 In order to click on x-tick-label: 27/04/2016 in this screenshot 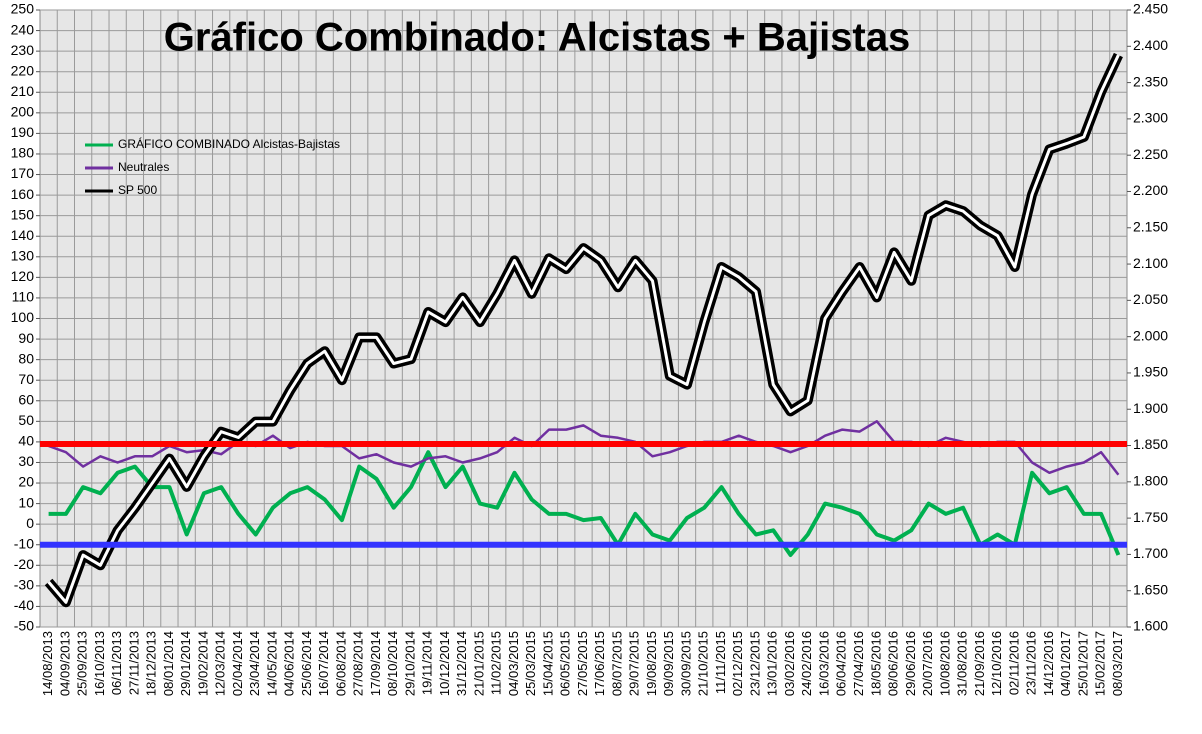, I will do `click(858, 663)`.